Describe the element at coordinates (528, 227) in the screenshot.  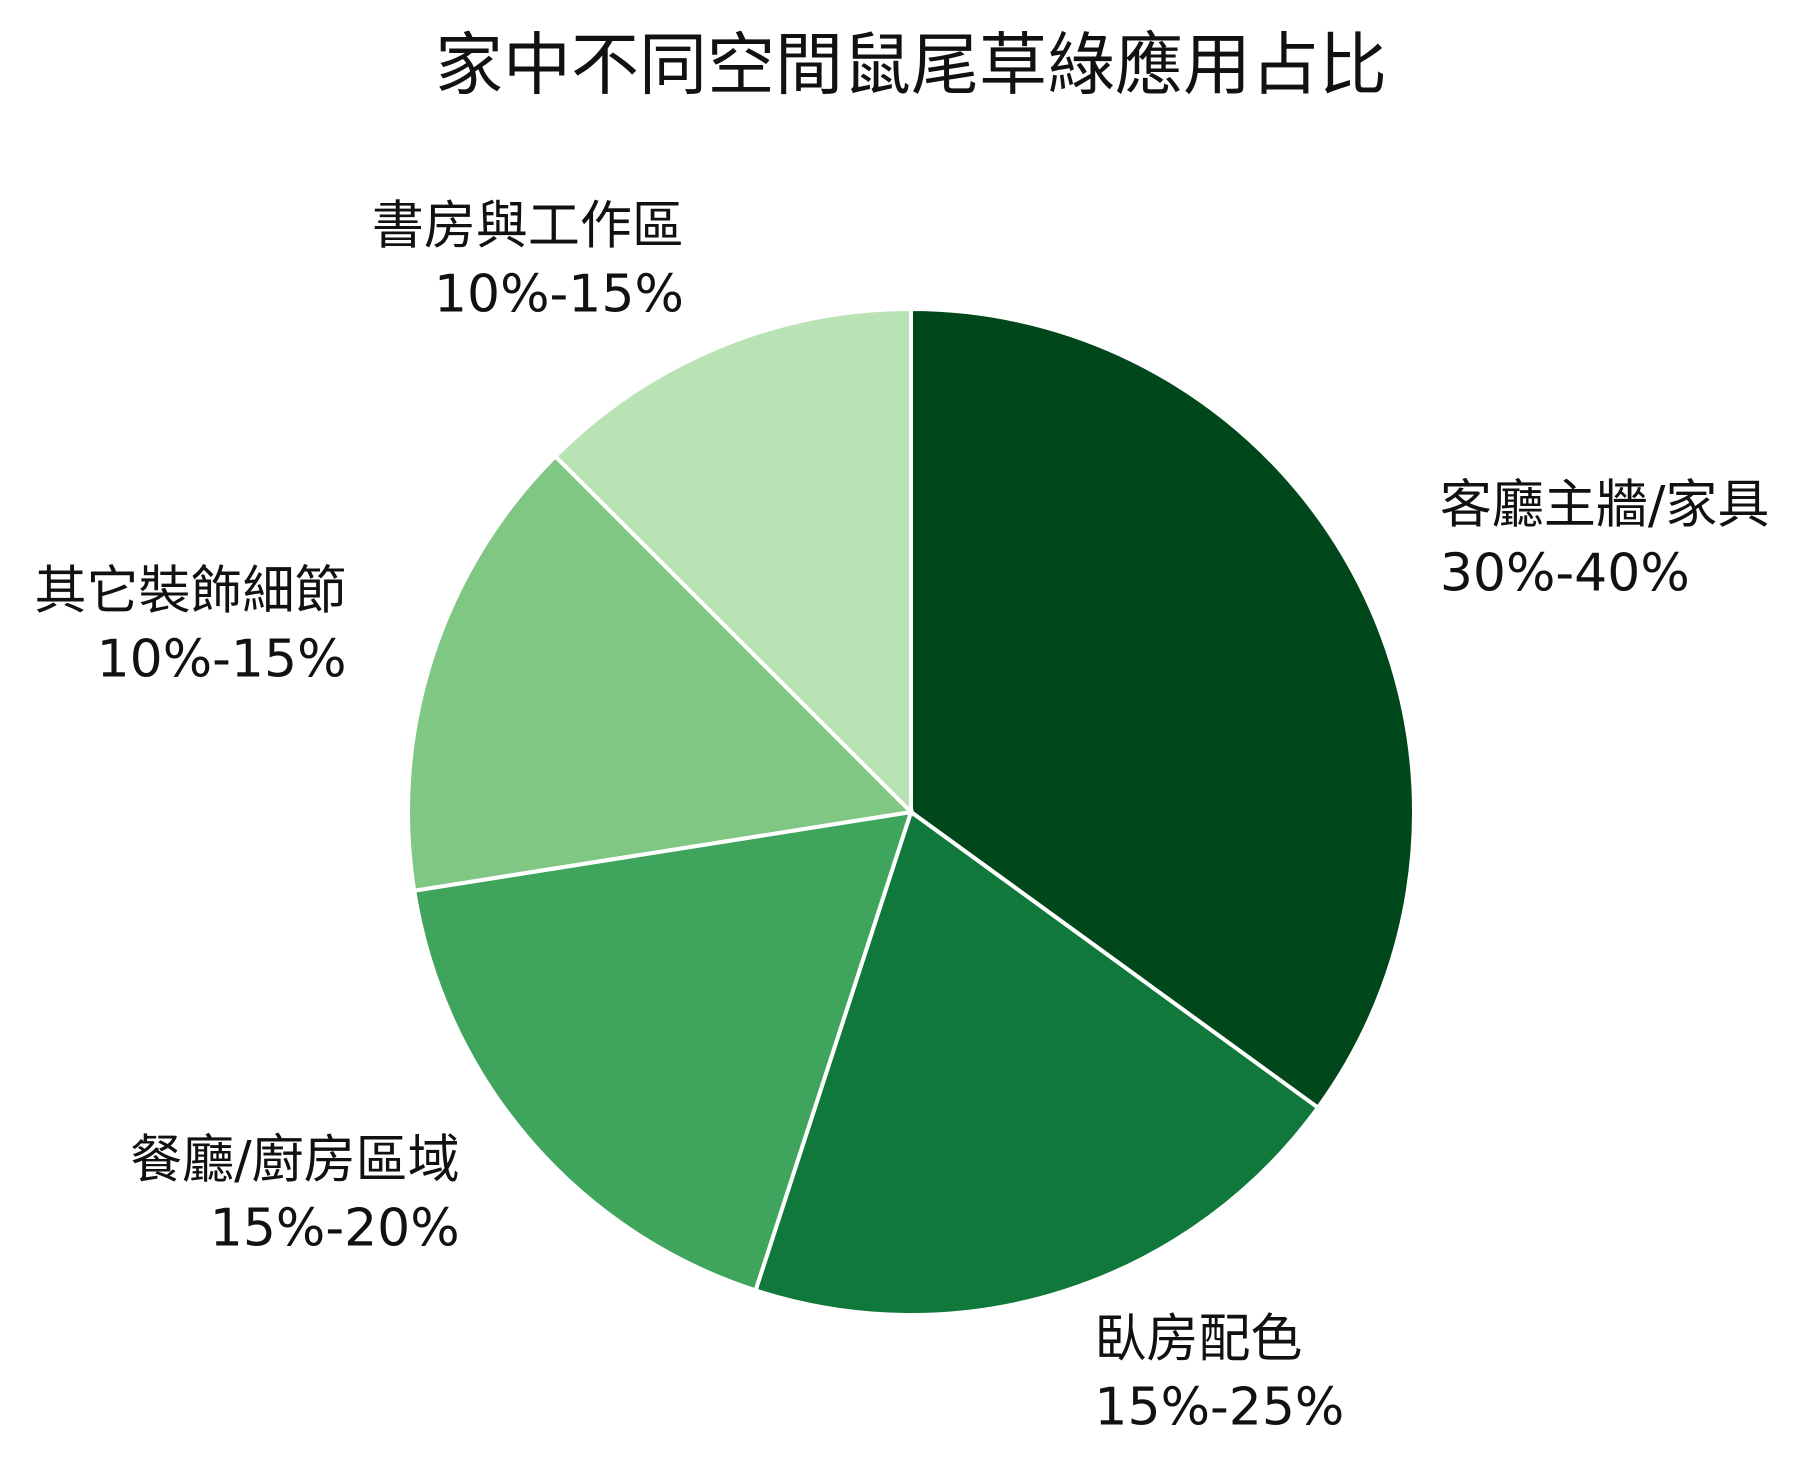
I see `slice-label: 書房與工作區` at that location.